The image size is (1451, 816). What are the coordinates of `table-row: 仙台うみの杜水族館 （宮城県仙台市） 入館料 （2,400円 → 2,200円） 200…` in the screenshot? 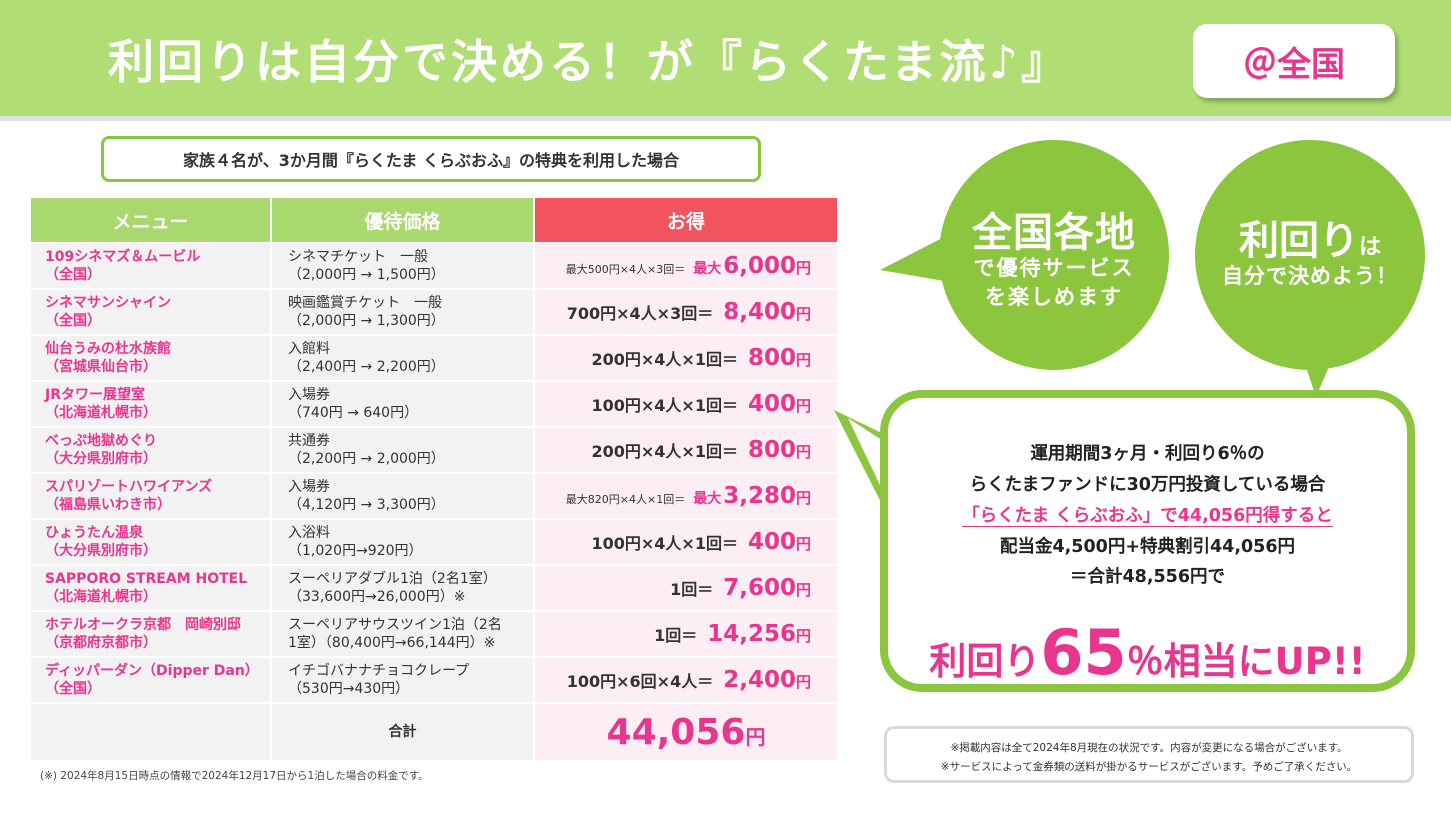 It's located at (434, 358).